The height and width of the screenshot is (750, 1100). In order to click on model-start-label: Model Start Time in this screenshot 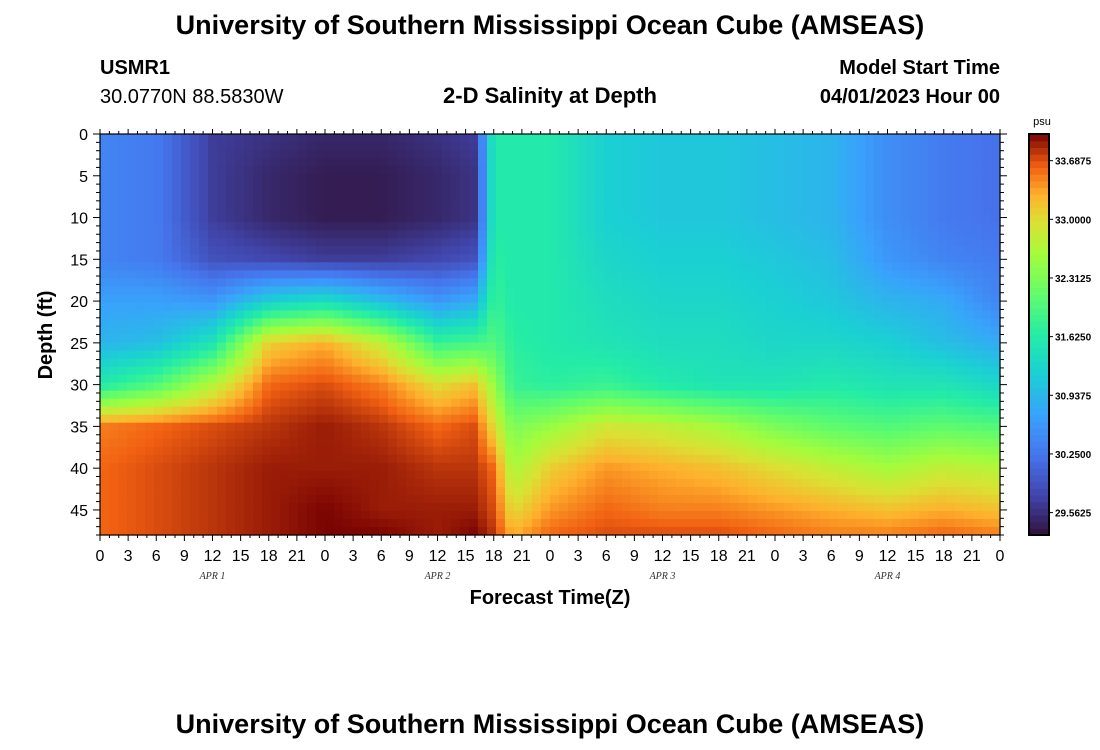, I will do `click(919, 68)`.